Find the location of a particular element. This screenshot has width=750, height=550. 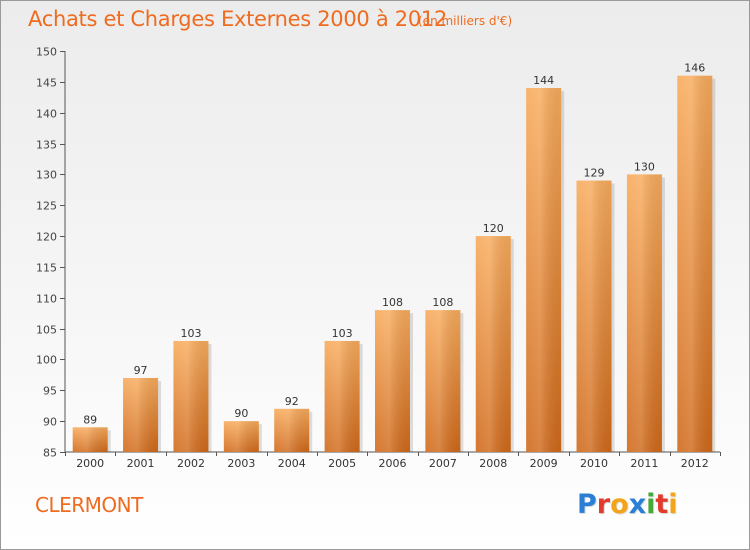

x-tick-label: 2002 is located at coordinates (191, 463).